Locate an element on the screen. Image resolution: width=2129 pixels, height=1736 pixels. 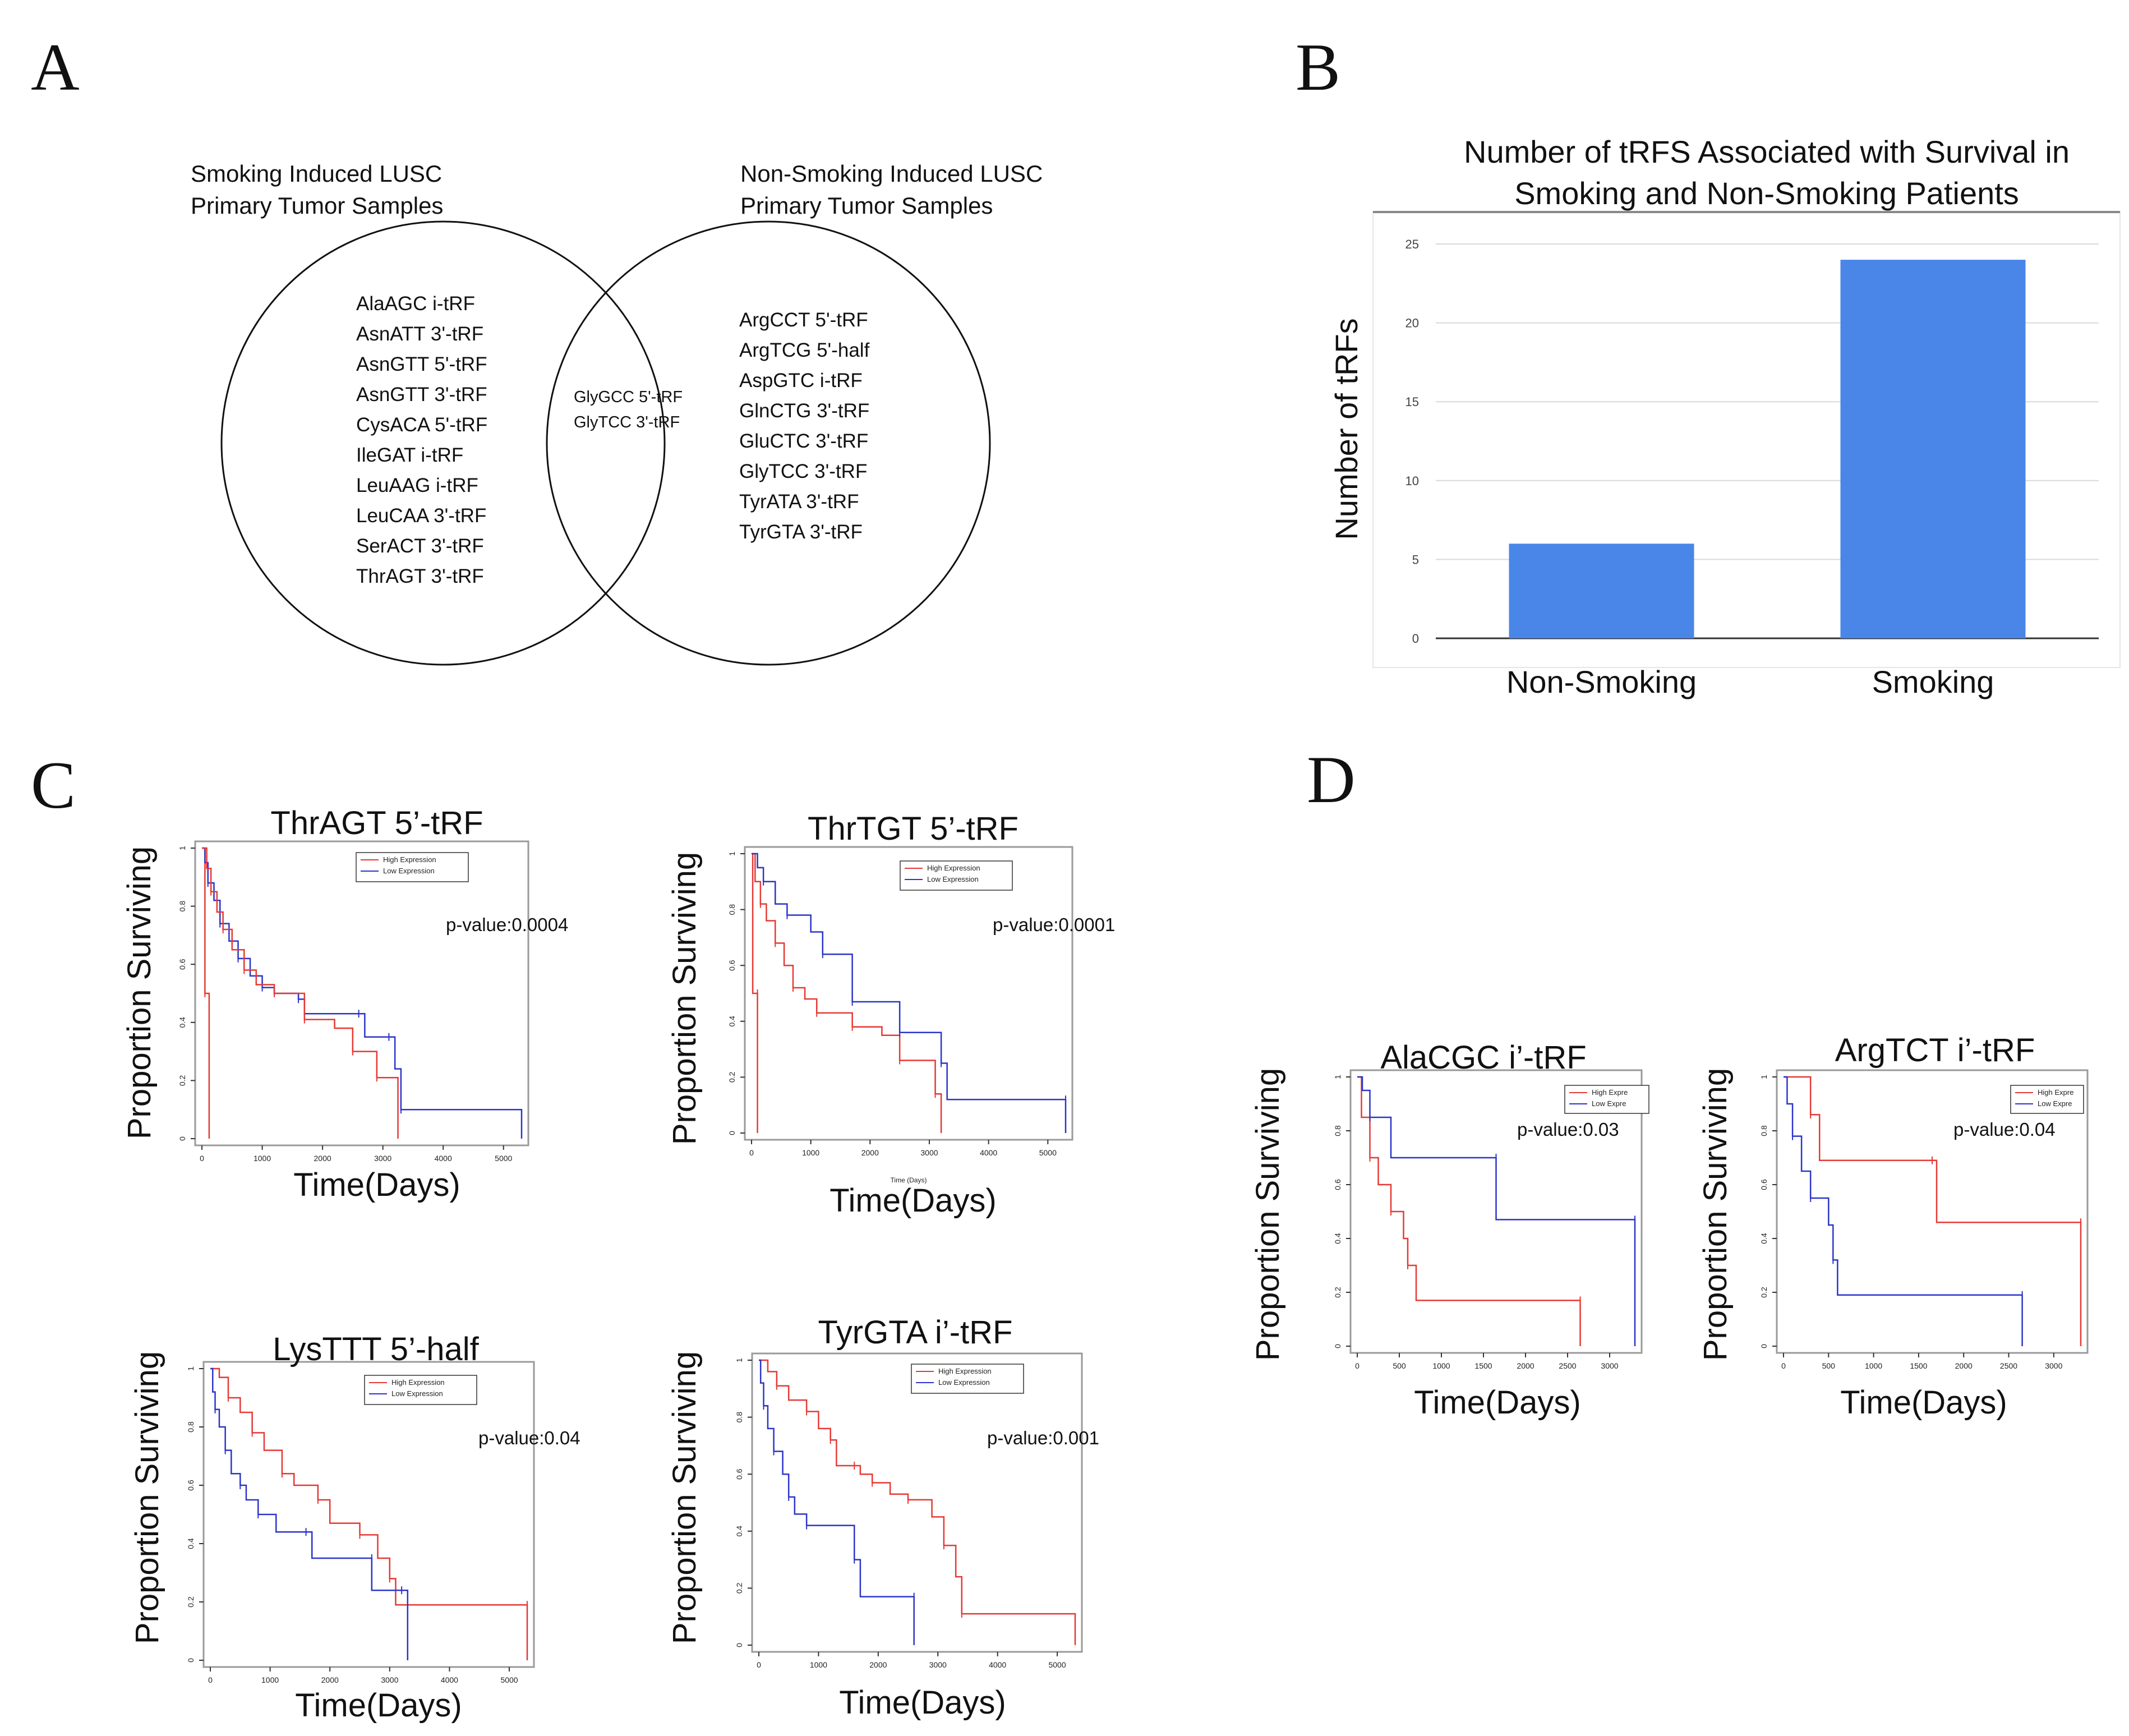
y-tick-label: 25 is located at coordinates (1412, 244).